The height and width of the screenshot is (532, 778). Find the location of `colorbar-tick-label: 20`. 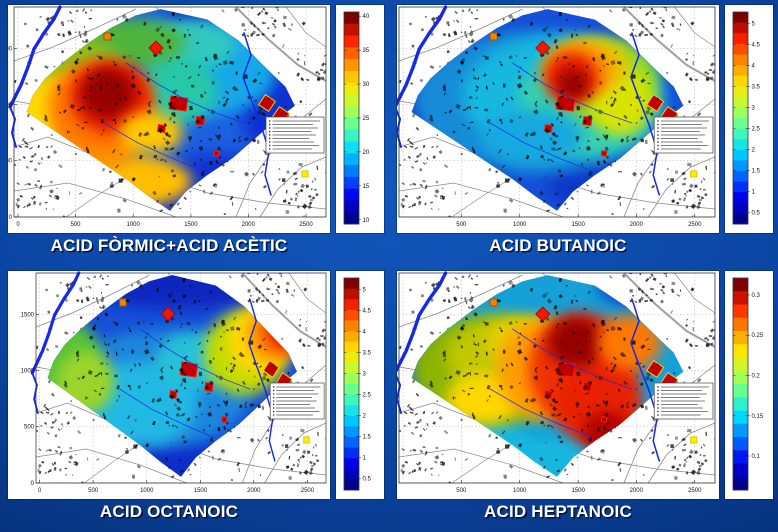

colorbar-tick-label: 20 is located at coordinates (366, 153).